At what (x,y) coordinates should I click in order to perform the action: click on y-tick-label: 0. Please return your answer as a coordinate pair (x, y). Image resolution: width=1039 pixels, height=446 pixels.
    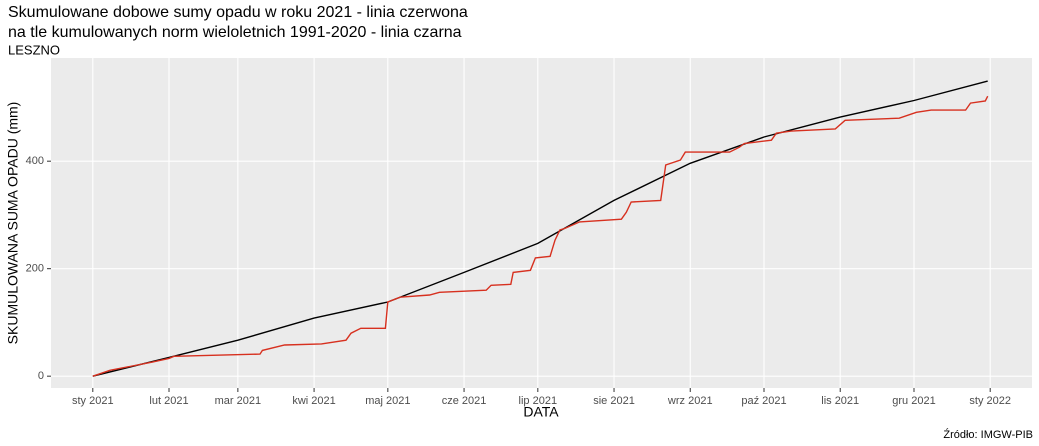
    Looking at the image, I should click on (41, 376).